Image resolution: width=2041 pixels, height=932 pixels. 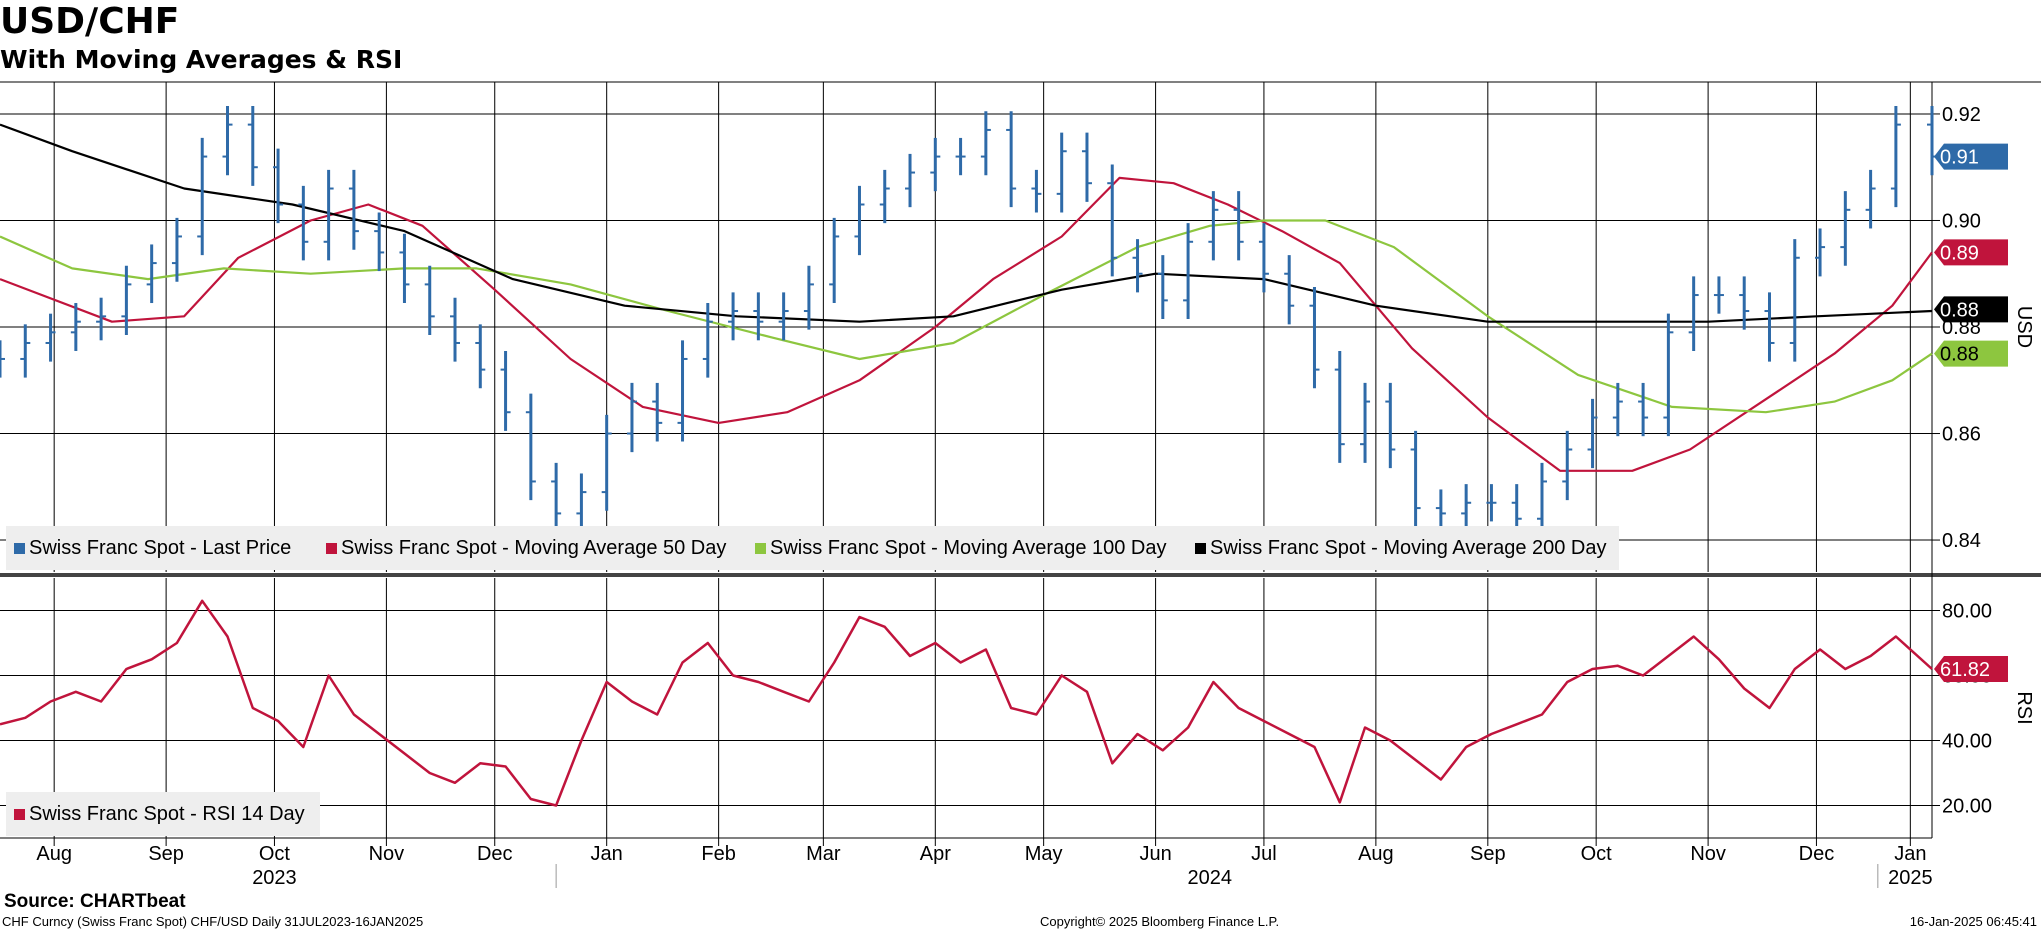 I want to click on x-tick-label: Dec, so click(x=495, y=854).